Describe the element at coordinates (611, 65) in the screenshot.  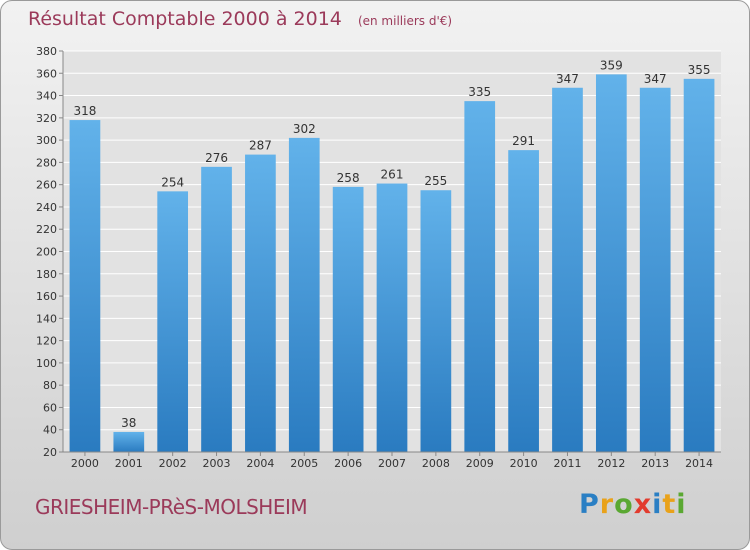
I see `data-label: 359` at that location.